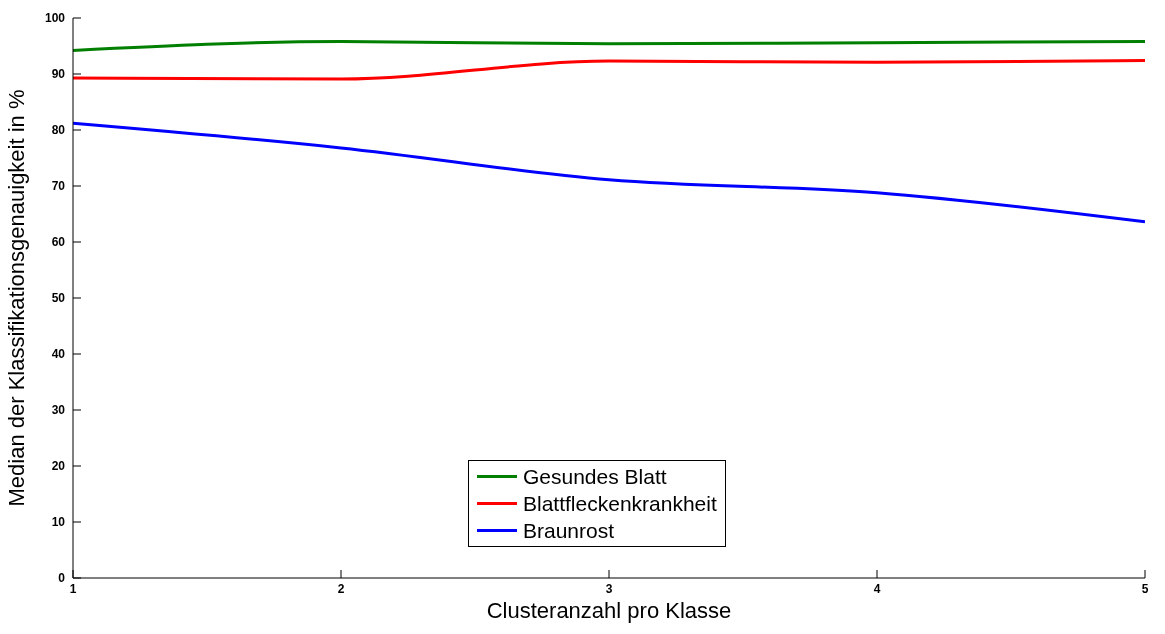 The width and height of the screenshot is (1165, 634). Describe the element at coordinates (16, 298) in the screenshot. I see `y-axis-title: Median der Klassifikationsgenauigkeit in %` at that location.